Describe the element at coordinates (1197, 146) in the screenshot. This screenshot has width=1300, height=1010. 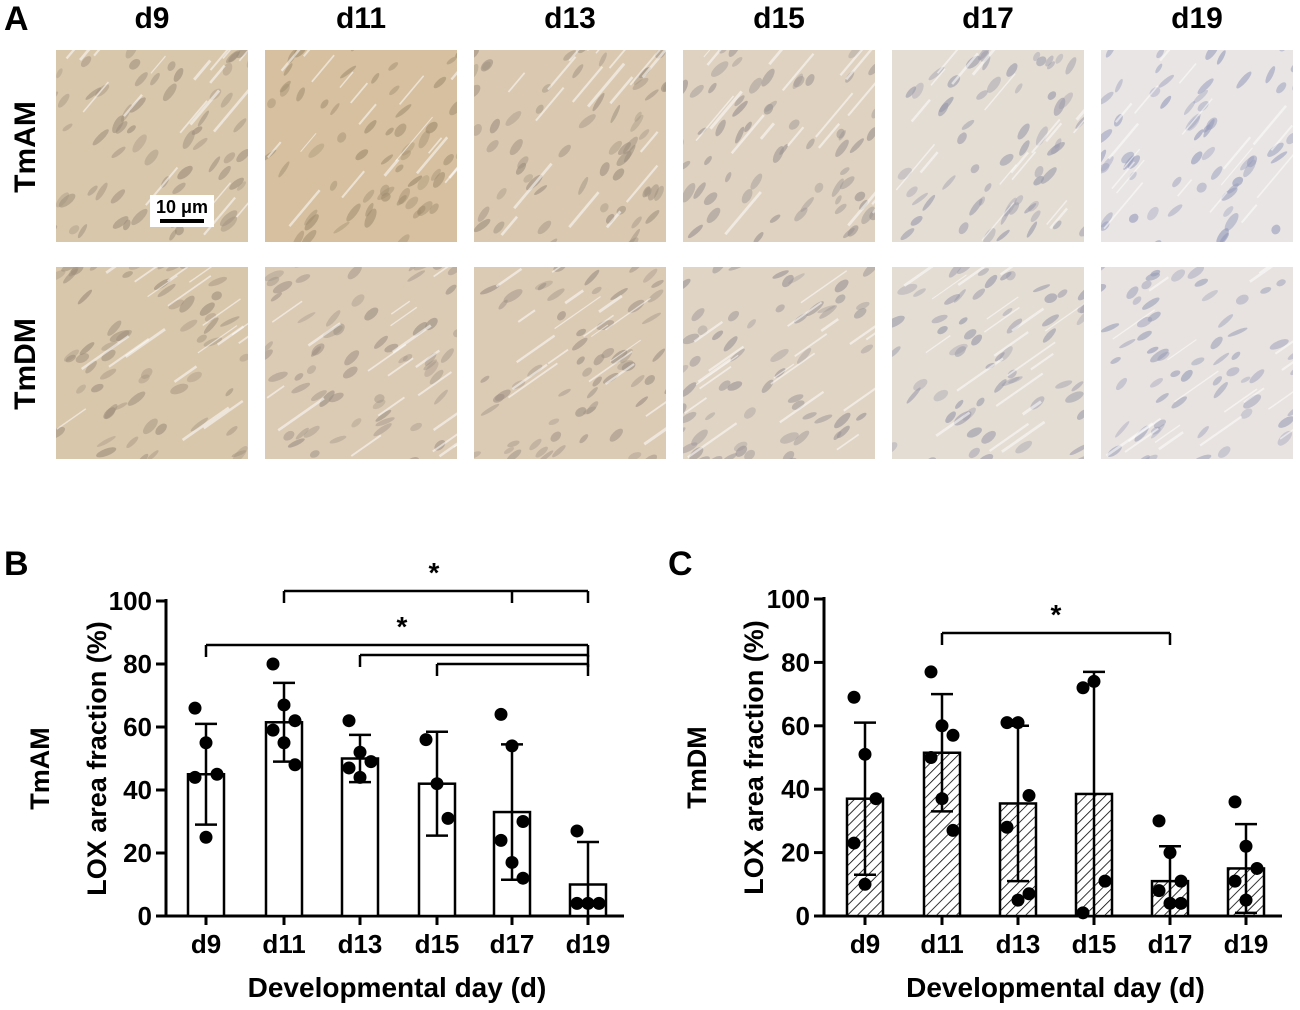
I see `micrograph-tmam-d19` at that location.